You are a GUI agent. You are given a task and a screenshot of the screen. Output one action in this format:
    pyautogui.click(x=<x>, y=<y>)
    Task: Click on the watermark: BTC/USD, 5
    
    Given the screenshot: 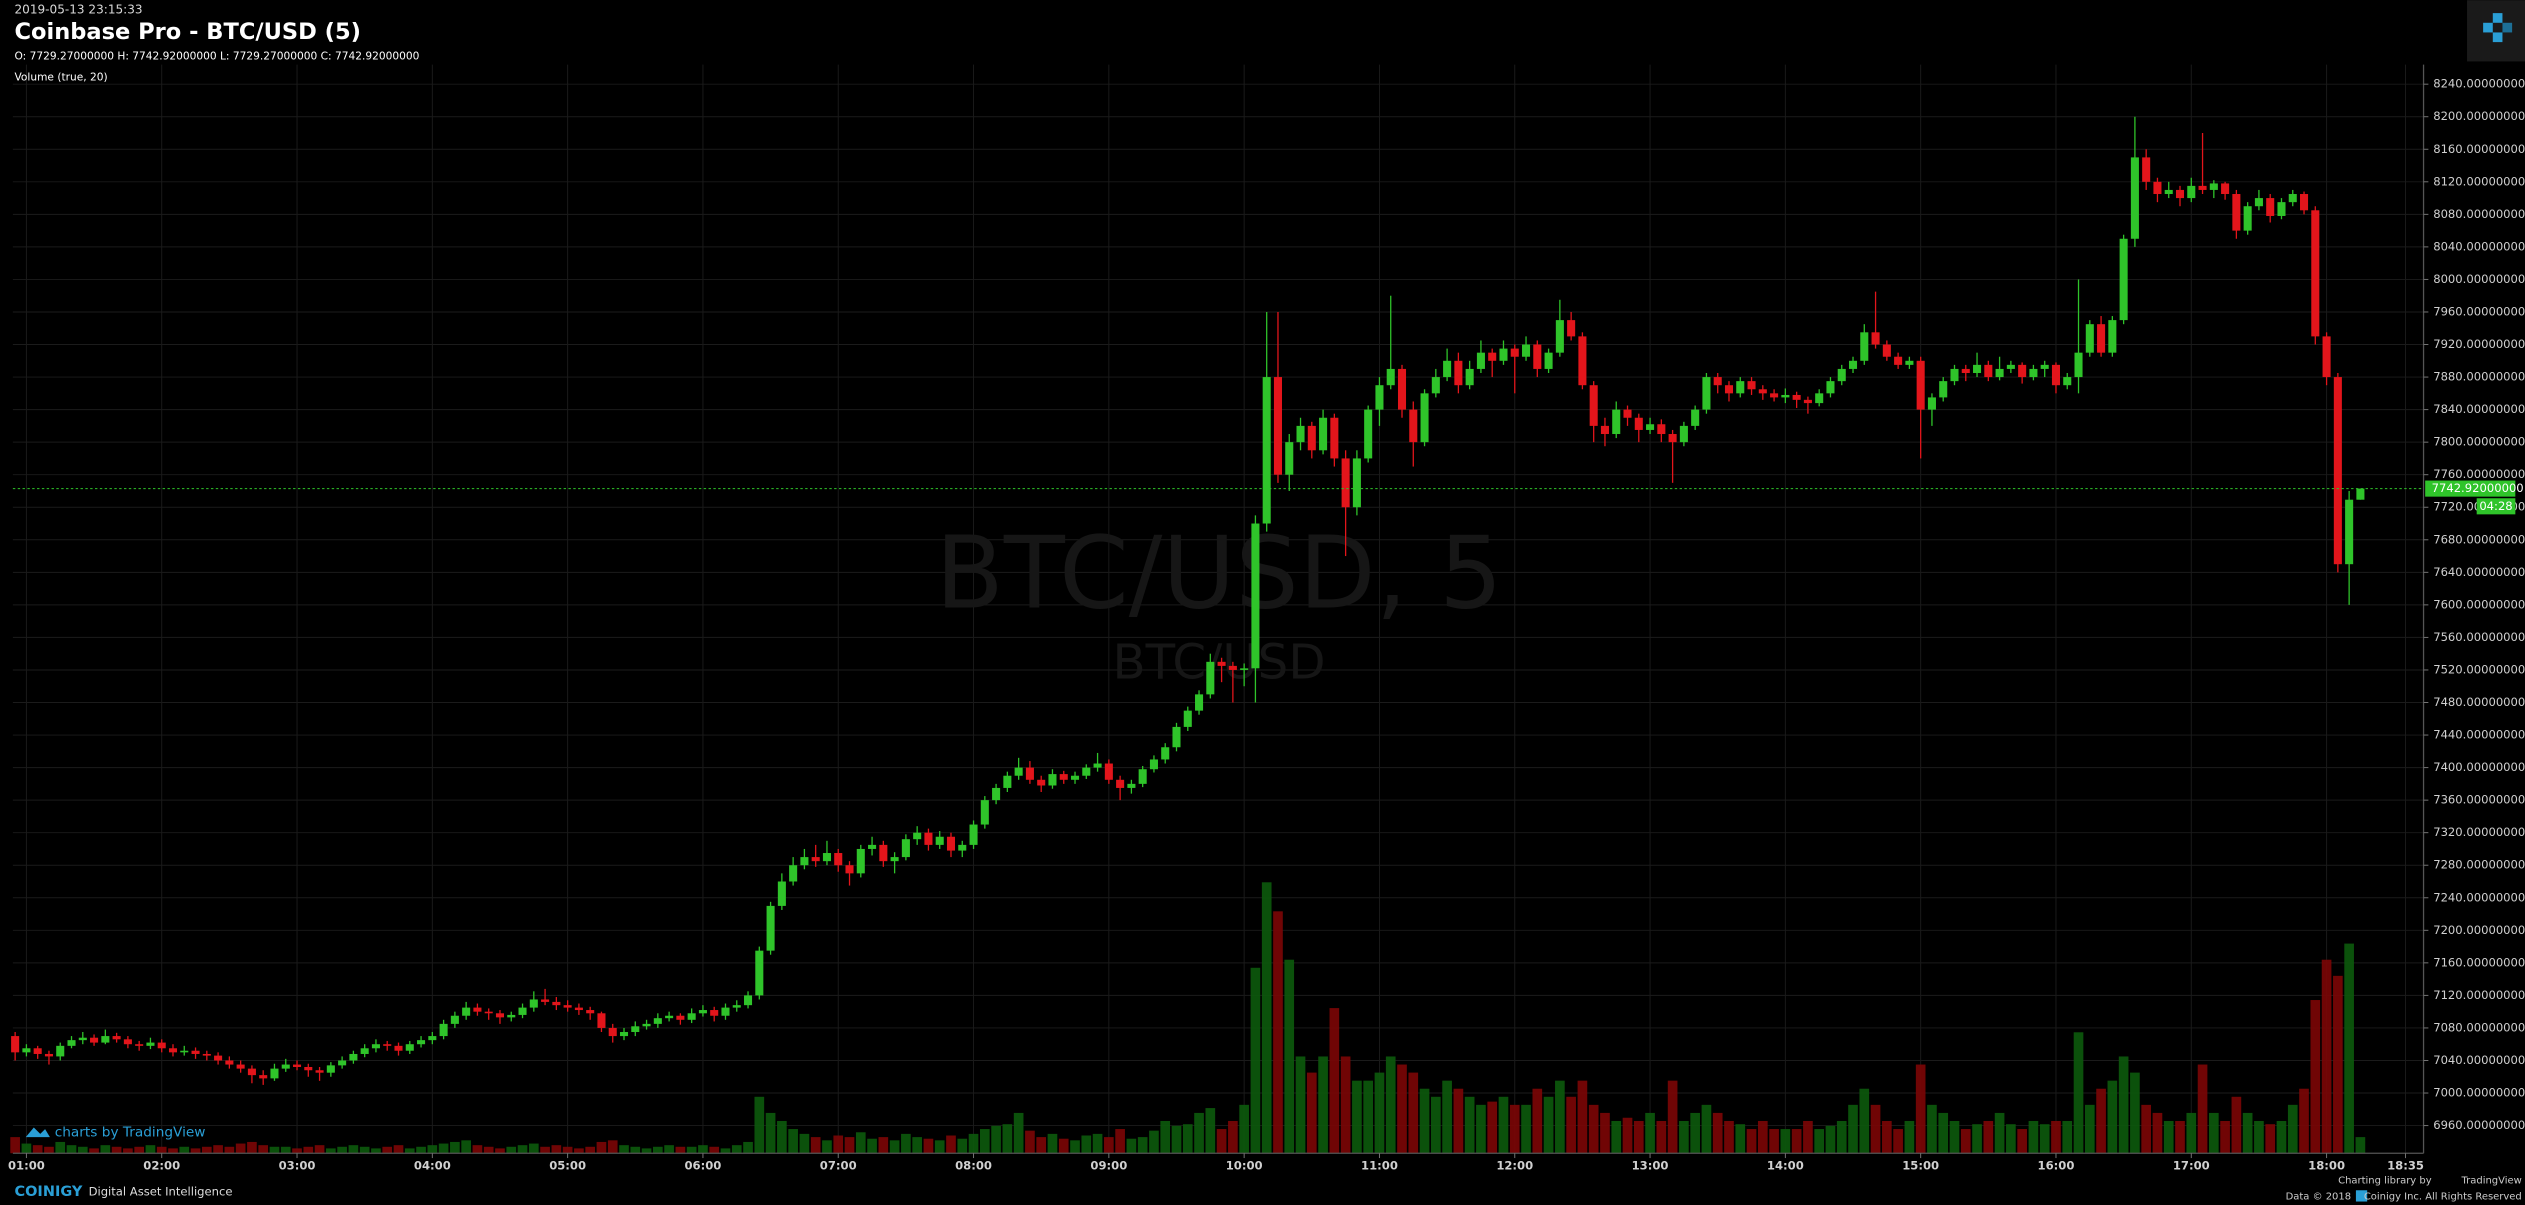 What is the action you would take?
    pyautogui.click(x=1218, y=572)
    